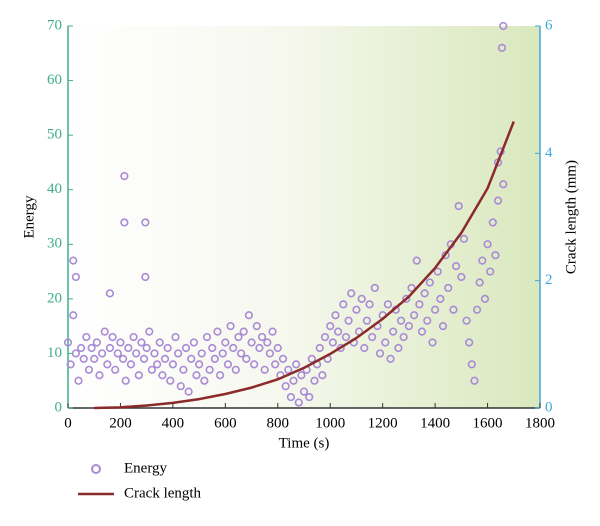  I want to click on y2-axis-label: Crack length (mm), so click(571, 217).